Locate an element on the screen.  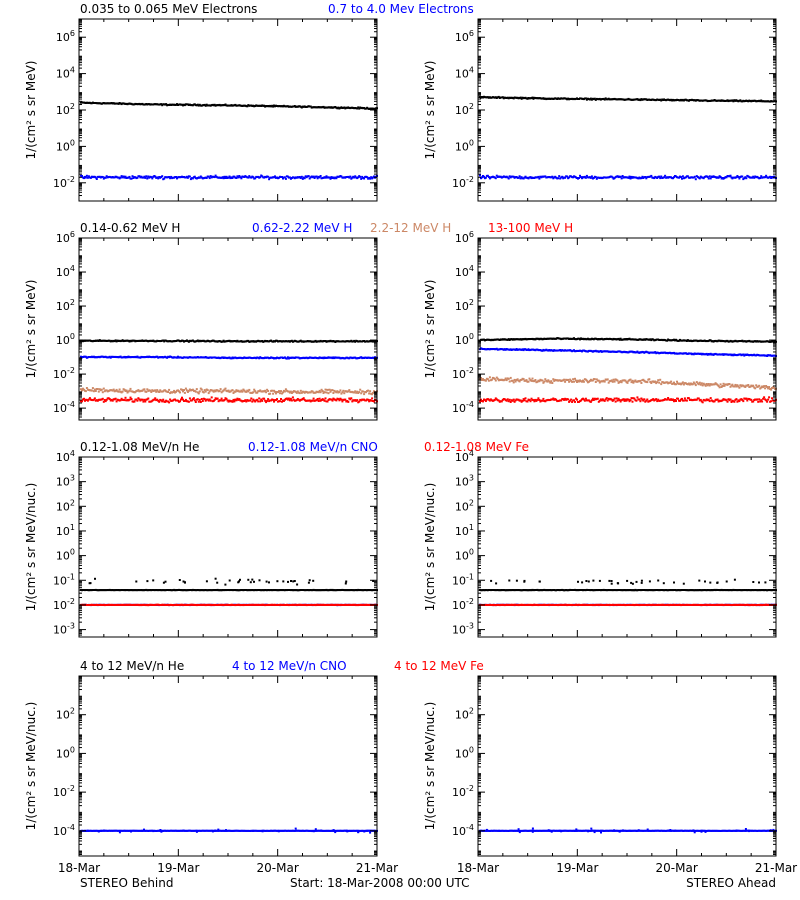
y-tick-label: 10⁴ is located at coordinates (65, 73).